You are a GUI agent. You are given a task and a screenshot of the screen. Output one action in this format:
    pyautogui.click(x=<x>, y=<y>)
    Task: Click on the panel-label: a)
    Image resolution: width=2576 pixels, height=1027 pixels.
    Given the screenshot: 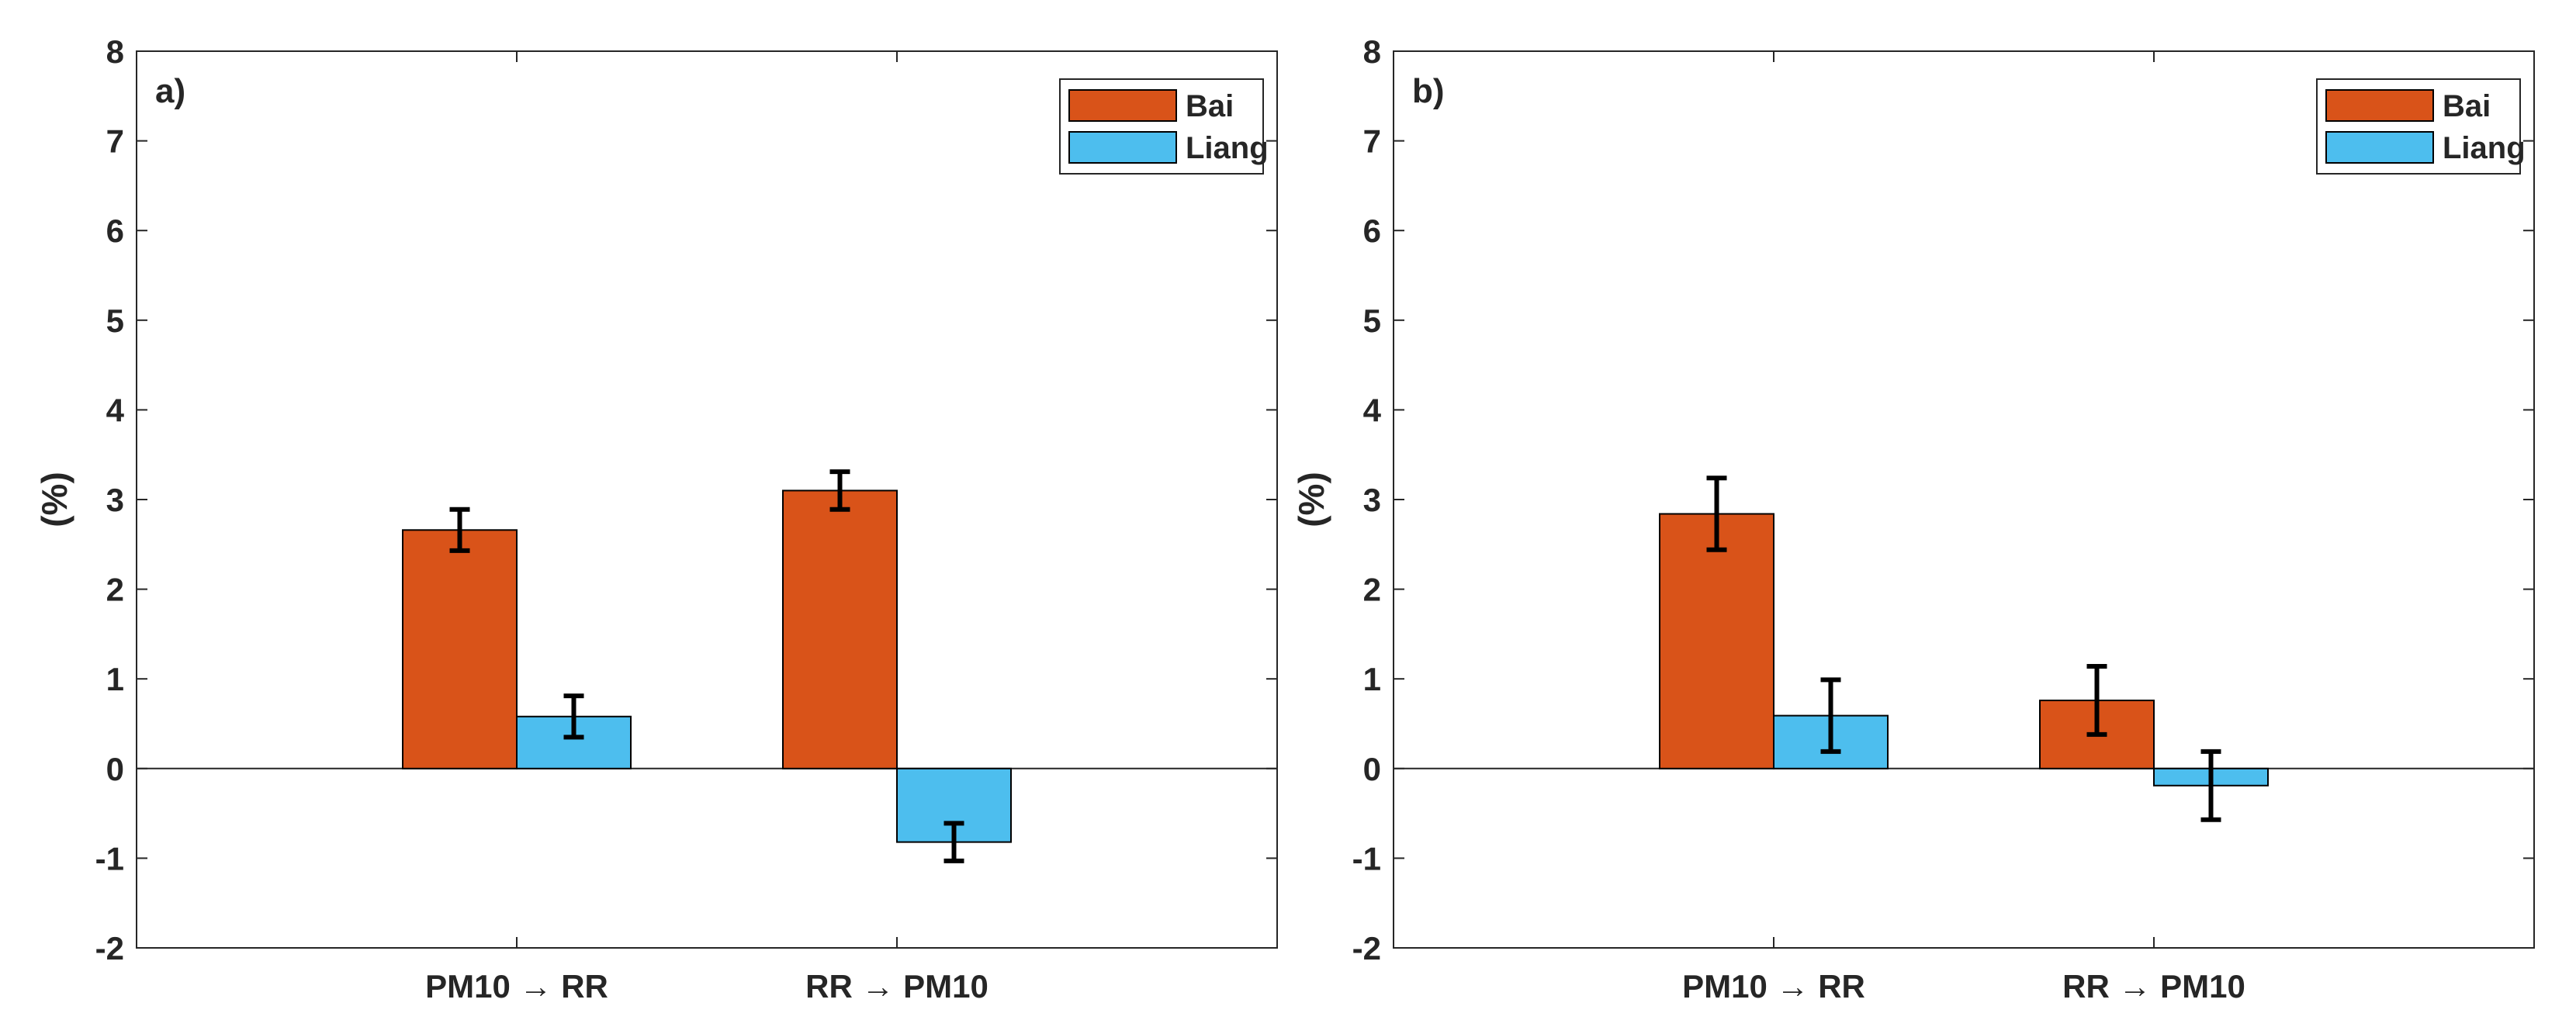 What is the action you would take?
    pyautogui.click(x=170, y=91)
    